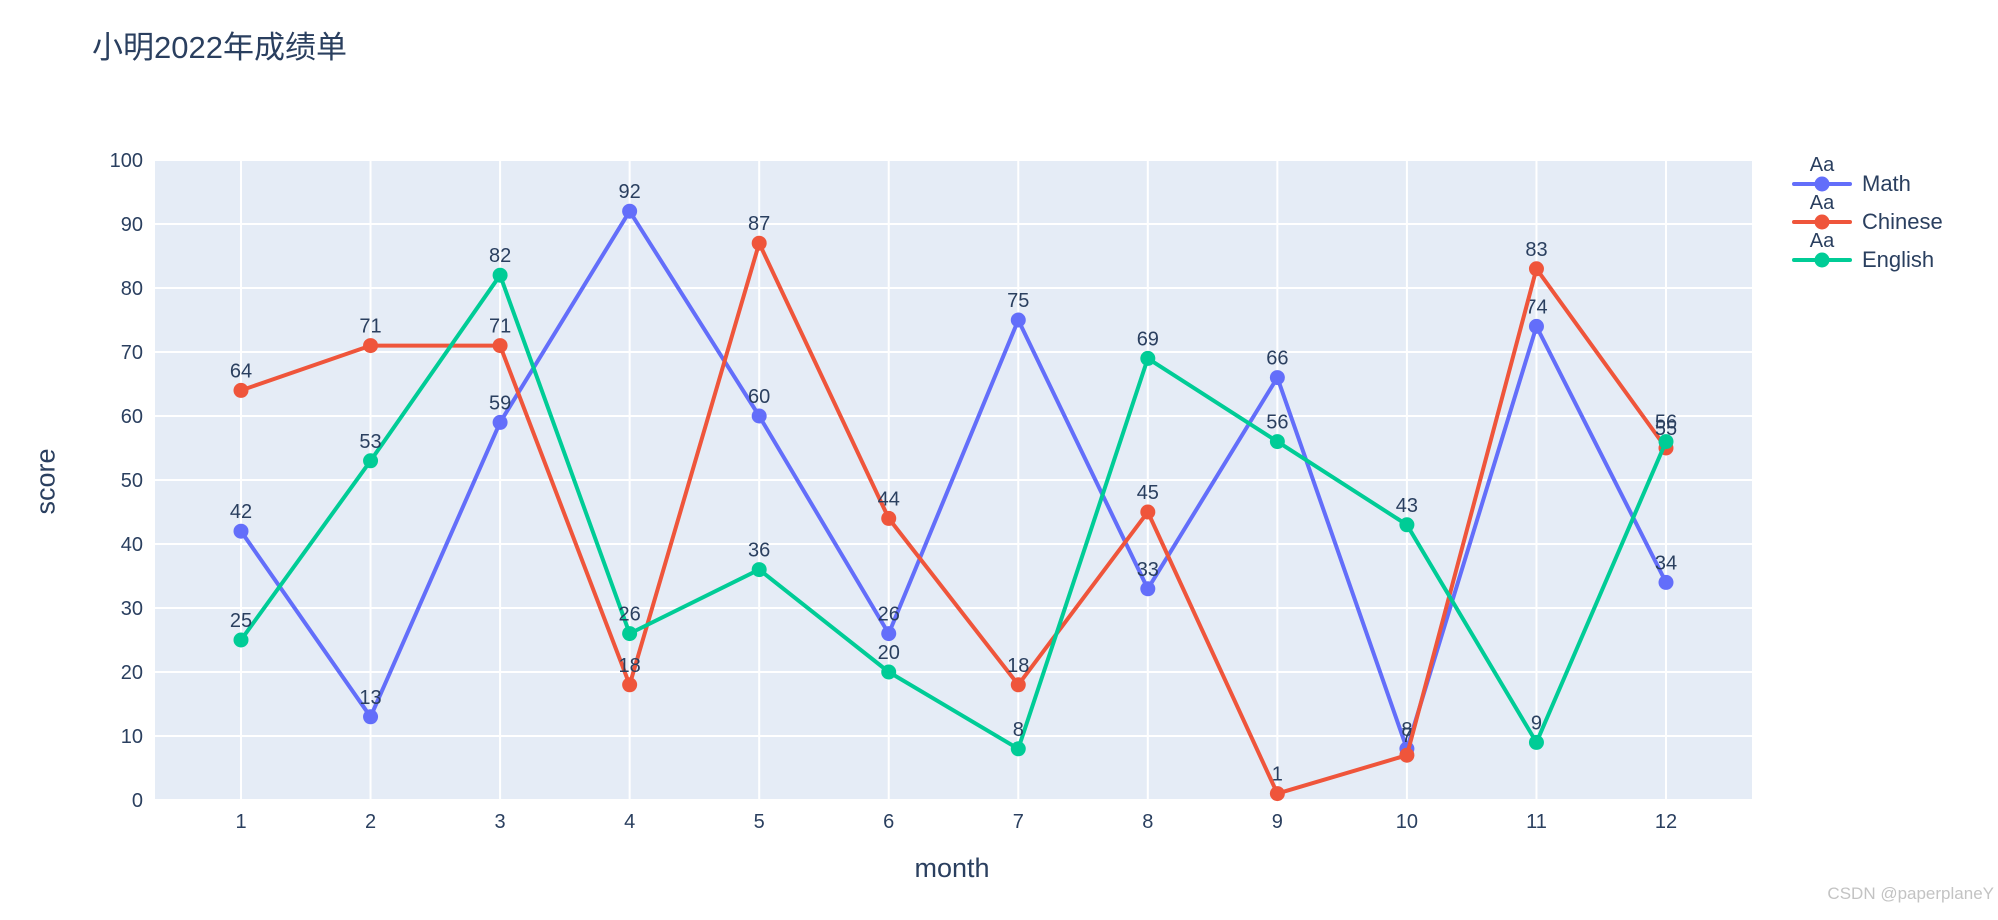 This screenshot has width=1998, height=920. Describe the element at coordinates (889, 499) in the screenshot. I see `svg-text: 44` at that location.